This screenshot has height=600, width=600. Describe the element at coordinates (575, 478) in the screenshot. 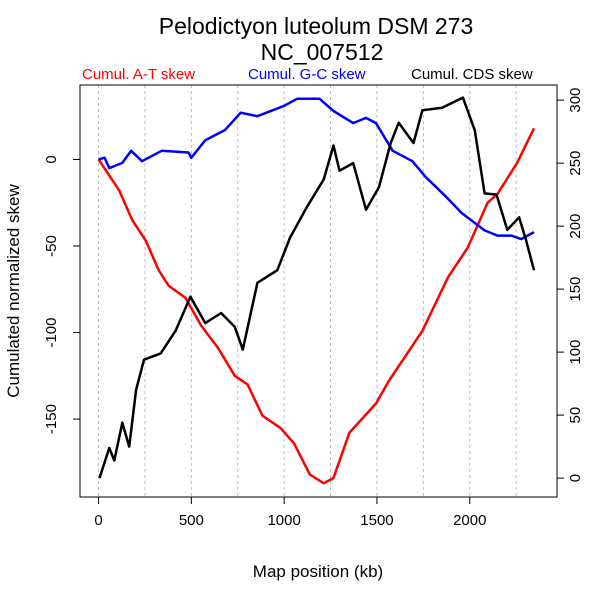

I see `y-right-tick-label: 0` at that location.